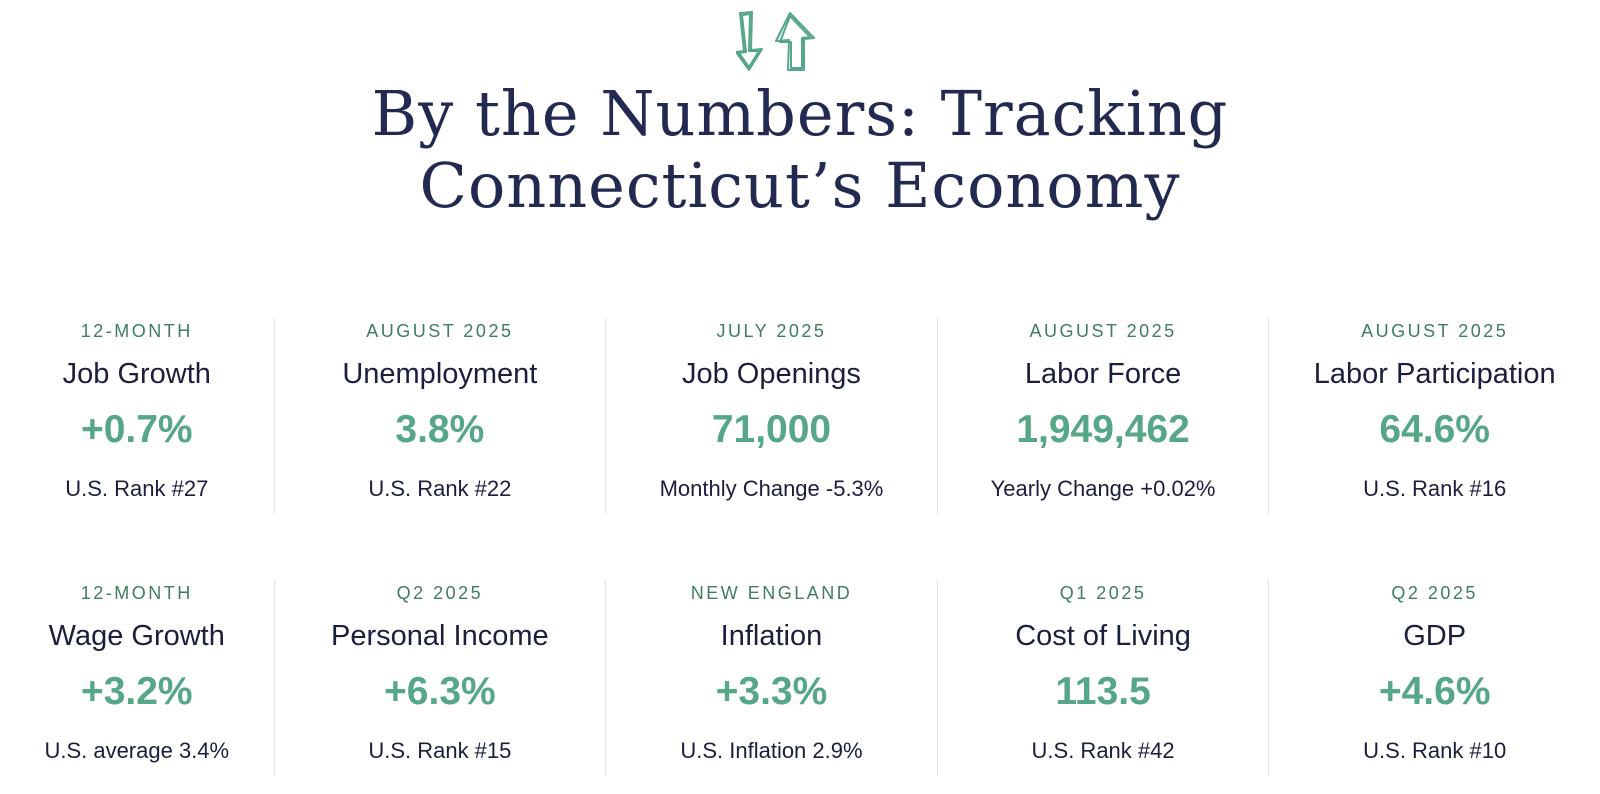 This screenshot has width=1600, height=794. What do you see at coordinates (771, 691) in the screenshot?
I see `stat-value: +3.3%` at bounding box center [771, 691].